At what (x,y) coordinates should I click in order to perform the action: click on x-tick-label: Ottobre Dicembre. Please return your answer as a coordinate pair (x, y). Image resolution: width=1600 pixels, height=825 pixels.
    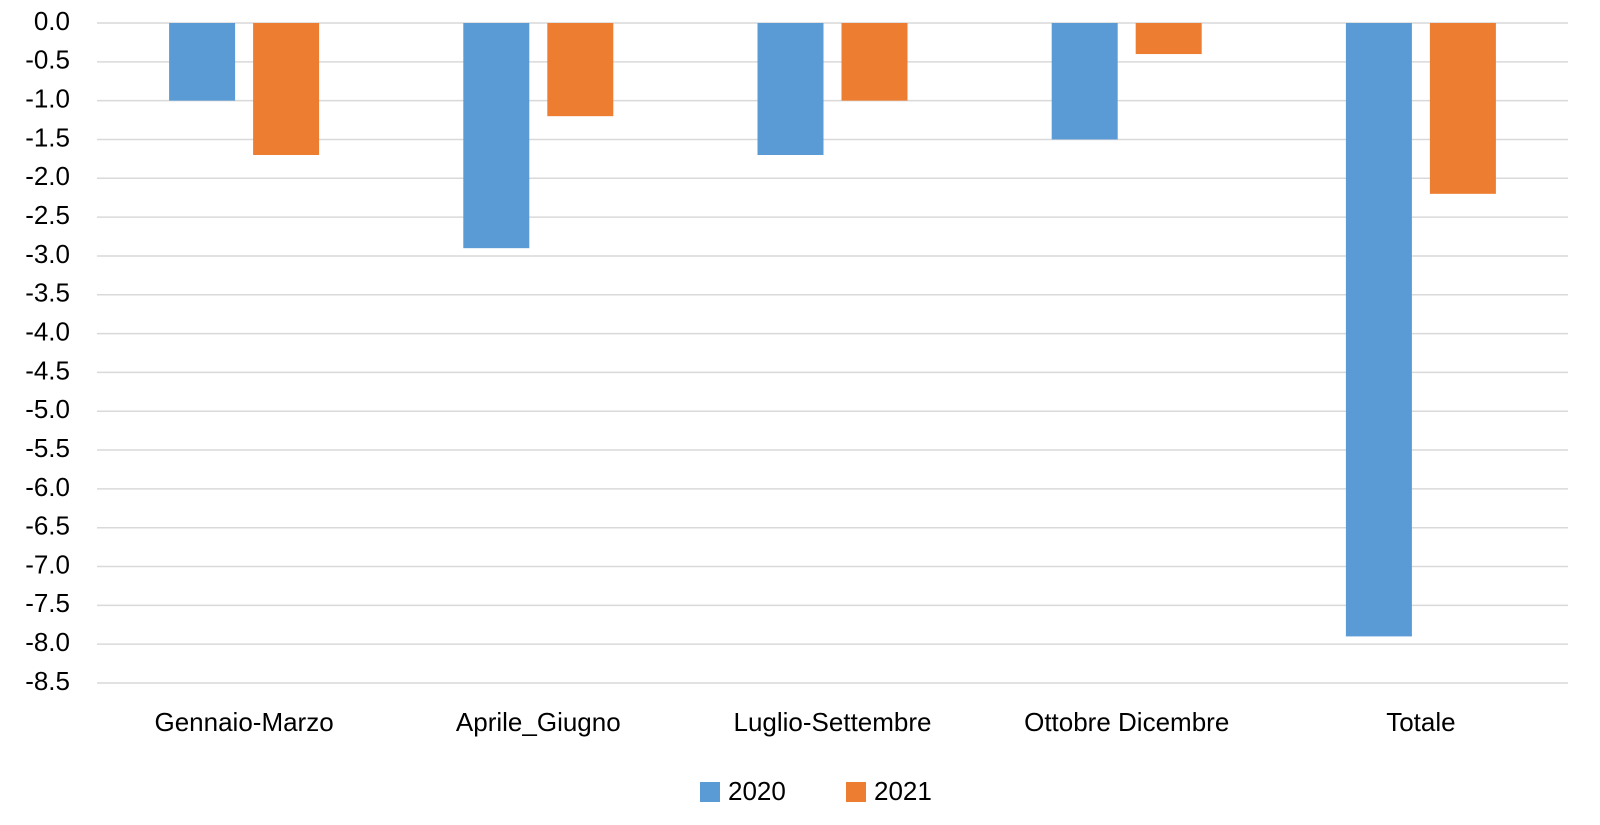
    Looking at the image, I should click on (1126, 722).